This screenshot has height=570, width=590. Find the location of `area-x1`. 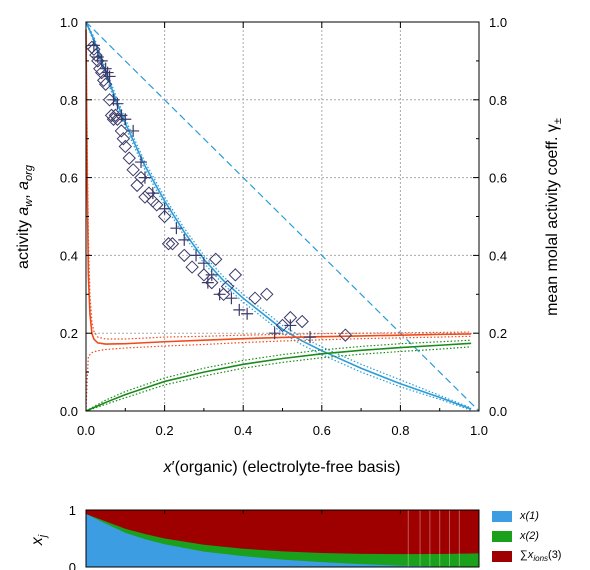

area-x1 is located at coordinates (282, 540).